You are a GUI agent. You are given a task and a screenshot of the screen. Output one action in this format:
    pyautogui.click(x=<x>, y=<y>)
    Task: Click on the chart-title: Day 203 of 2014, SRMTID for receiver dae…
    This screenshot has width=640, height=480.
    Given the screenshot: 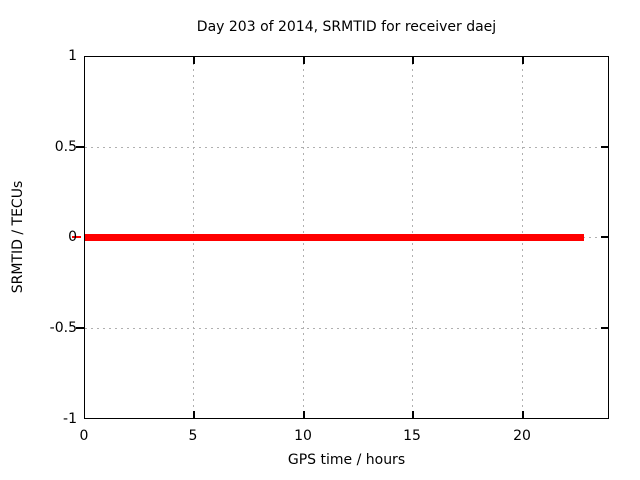 What is the action you would take?
    pyautogui.click(x=346, y=27)
    